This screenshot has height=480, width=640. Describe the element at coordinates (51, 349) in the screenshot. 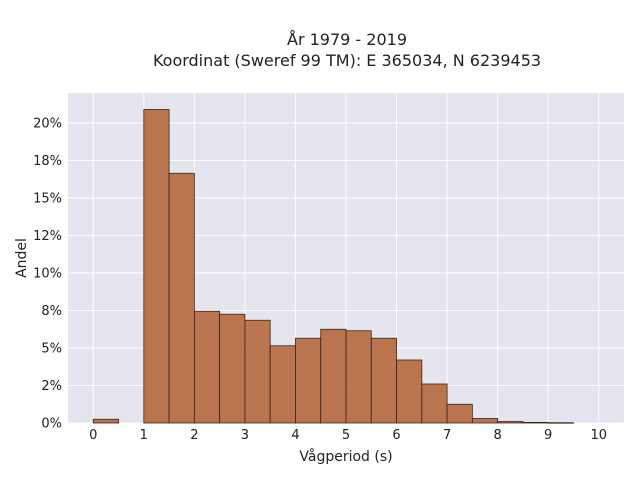

I see `y-tick-label-2: 5%` at that location.